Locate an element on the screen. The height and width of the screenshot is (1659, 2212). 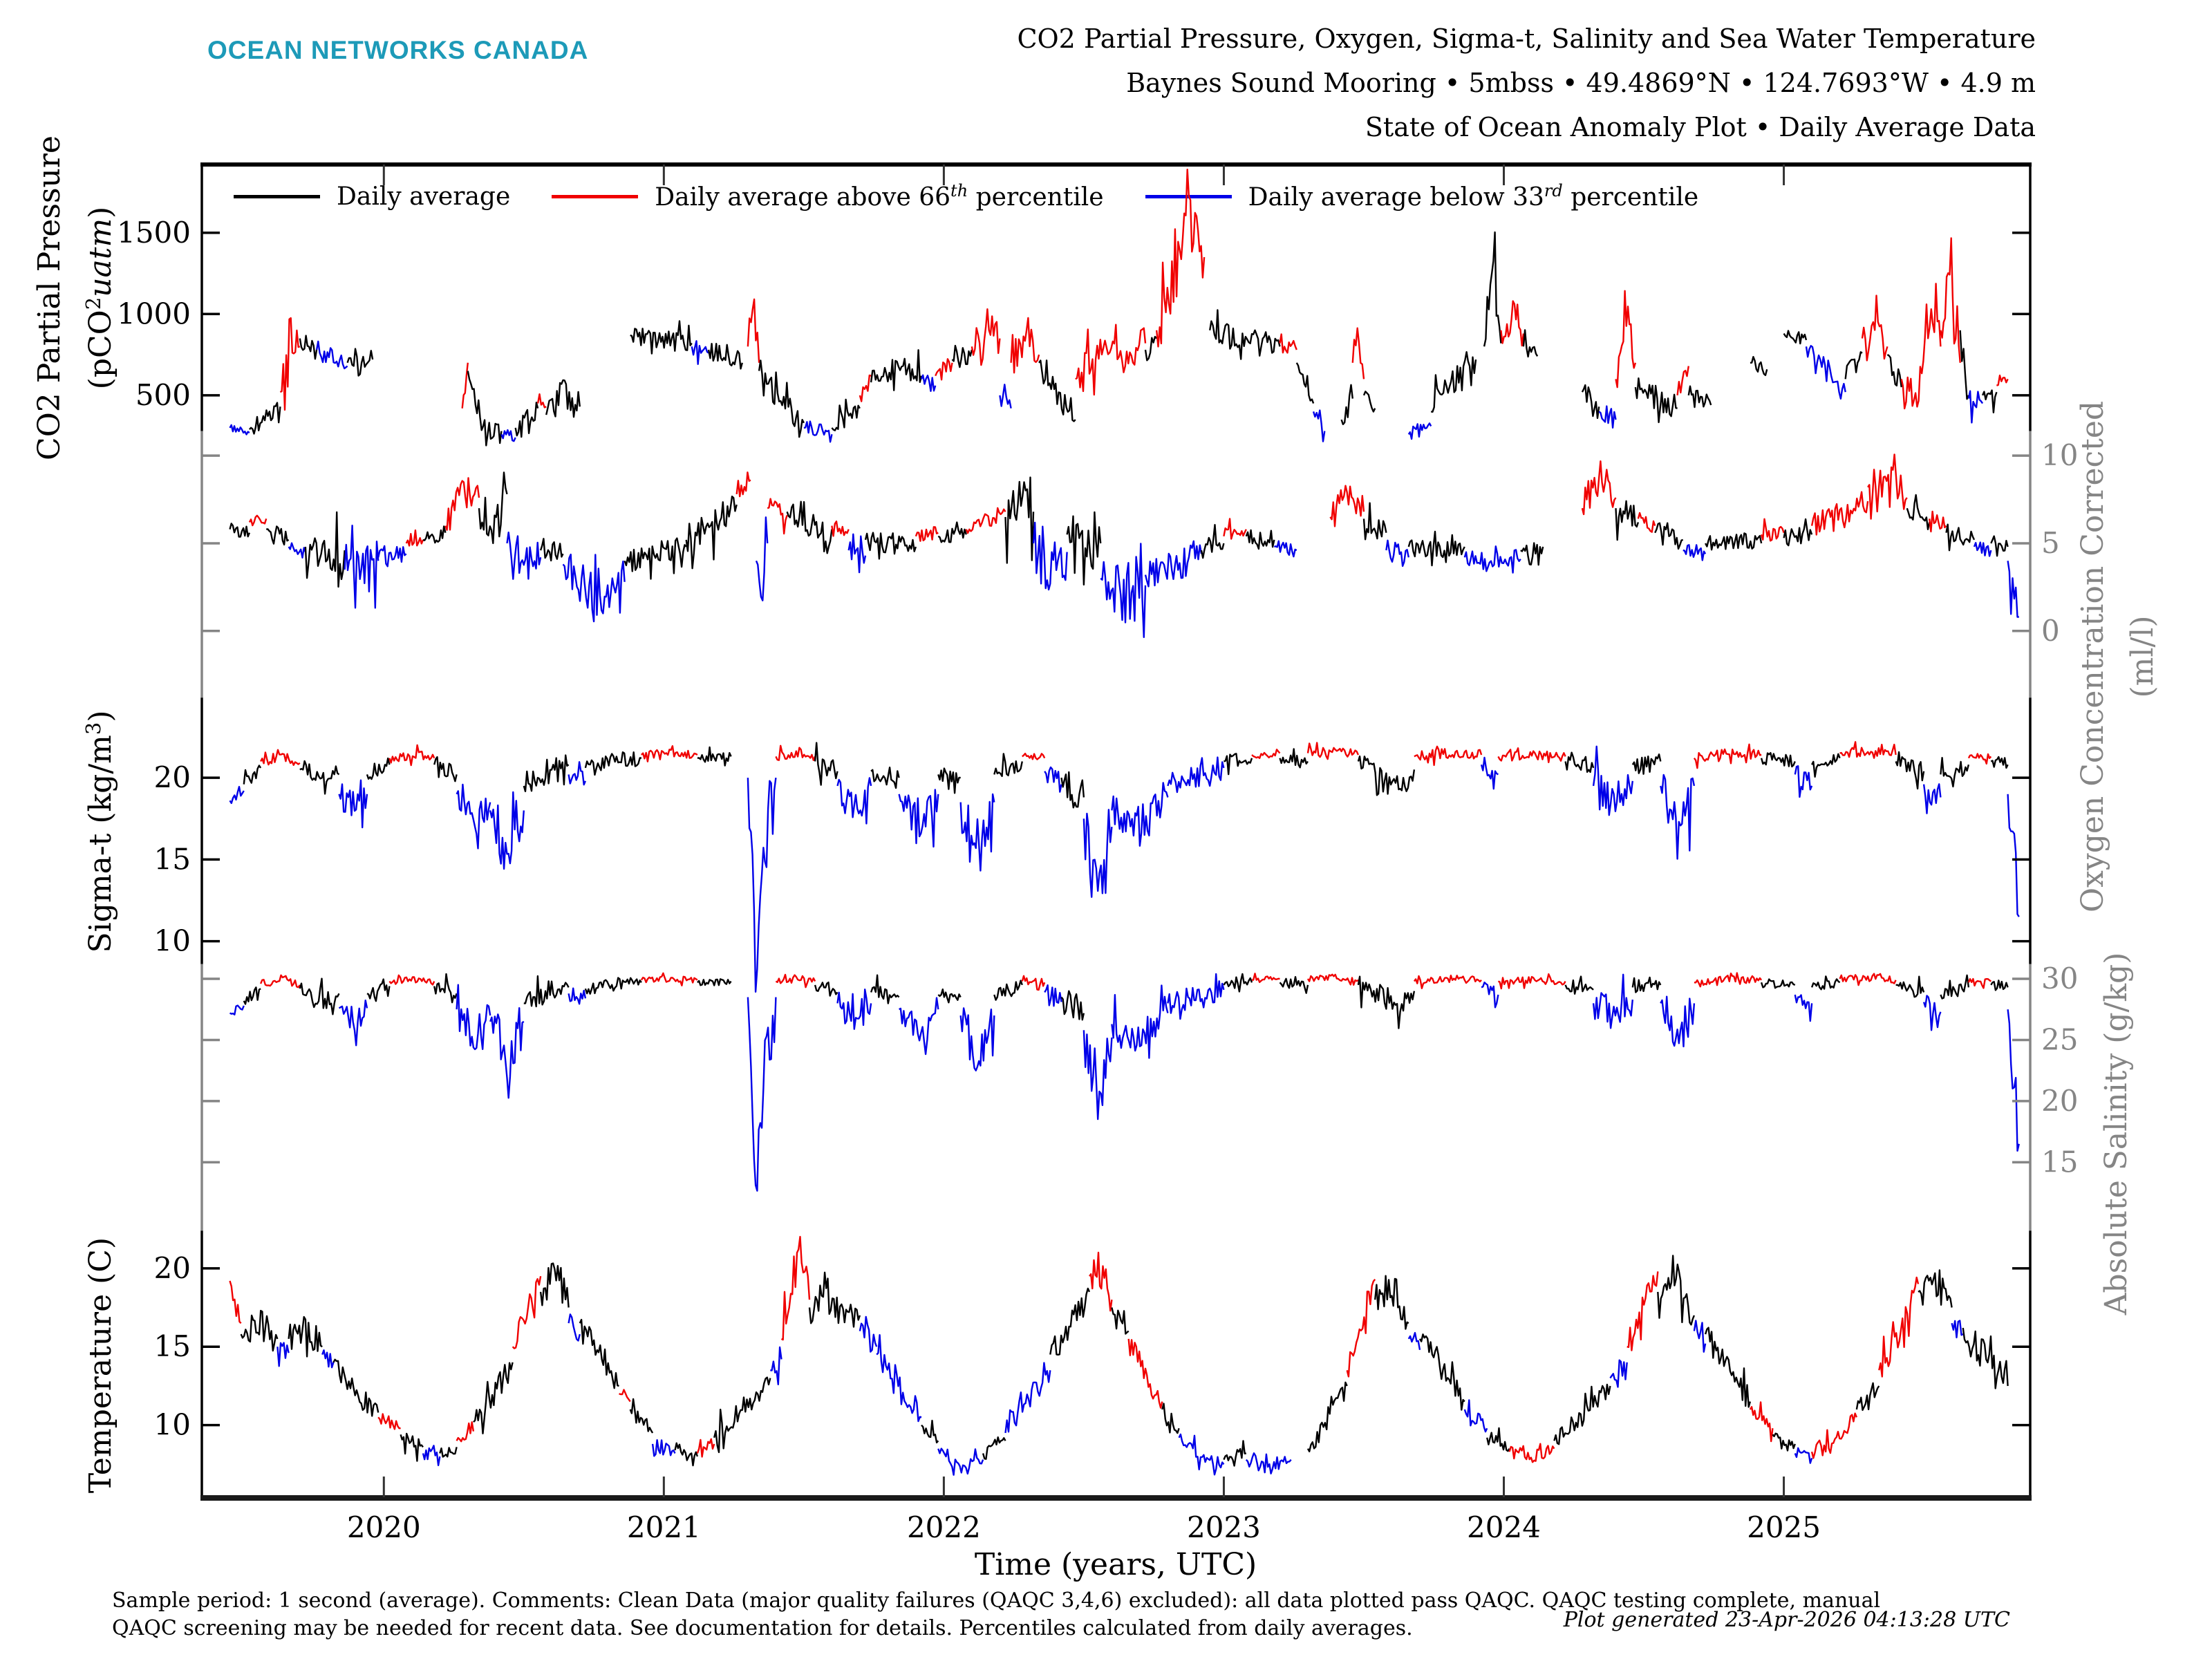
y-tick-label-sigma_t: 10 is located at coordinates (172, 941).